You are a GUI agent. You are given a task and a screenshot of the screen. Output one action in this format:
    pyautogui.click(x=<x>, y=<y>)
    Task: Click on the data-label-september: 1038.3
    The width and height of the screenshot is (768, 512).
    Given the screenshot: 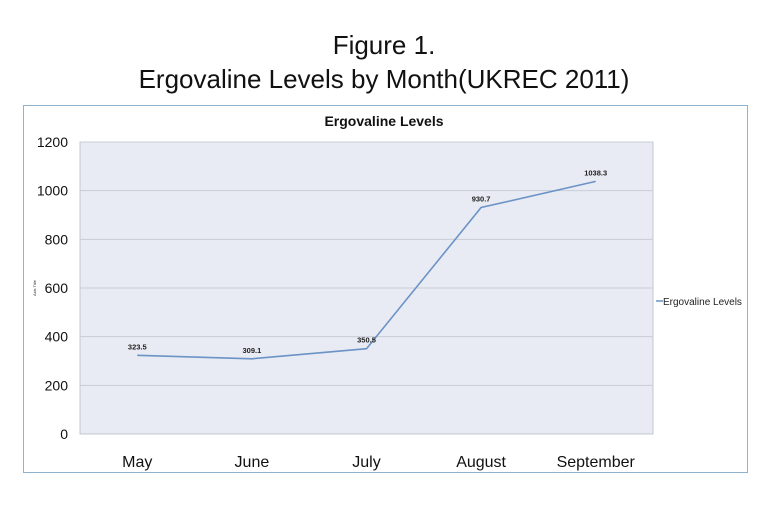 What is the action you would take?
    pyautogui.click(x=595, y=172)
    